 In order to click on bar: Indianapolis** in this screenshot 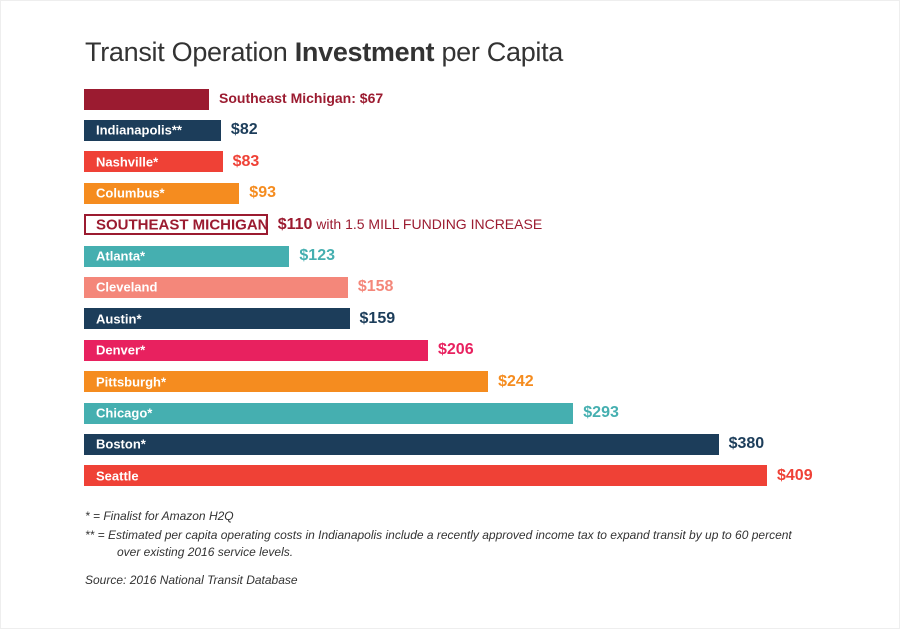, I will do `click(152, 130)`.